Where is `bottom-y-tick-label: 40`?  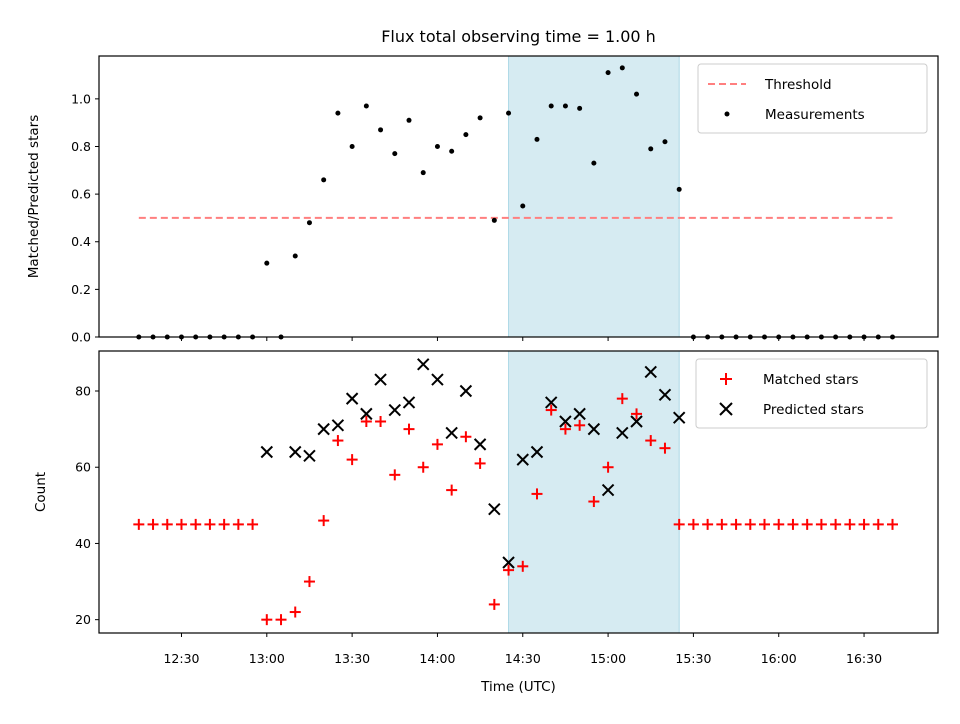 bottom-y-tick-label: 40 is located at coordinates (83, 543).